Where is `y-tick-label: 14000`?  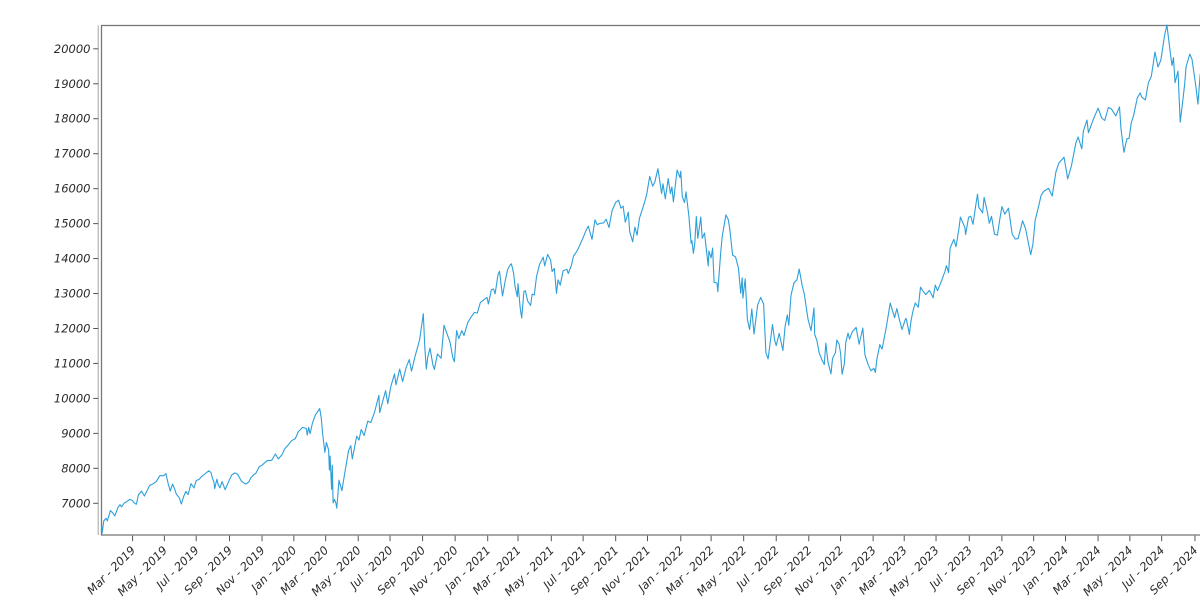 y-tick-label: 14000 is located at coordinates (72, 259).